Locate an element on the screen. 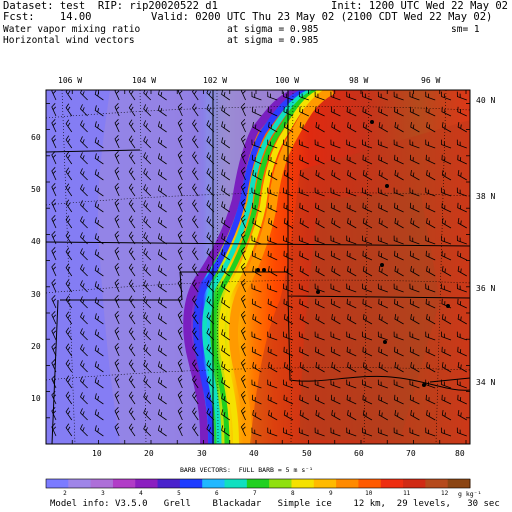 The width and height of the screenshot is (512, 512). x-tick-30: 30 is located at coordinates (202, 453).